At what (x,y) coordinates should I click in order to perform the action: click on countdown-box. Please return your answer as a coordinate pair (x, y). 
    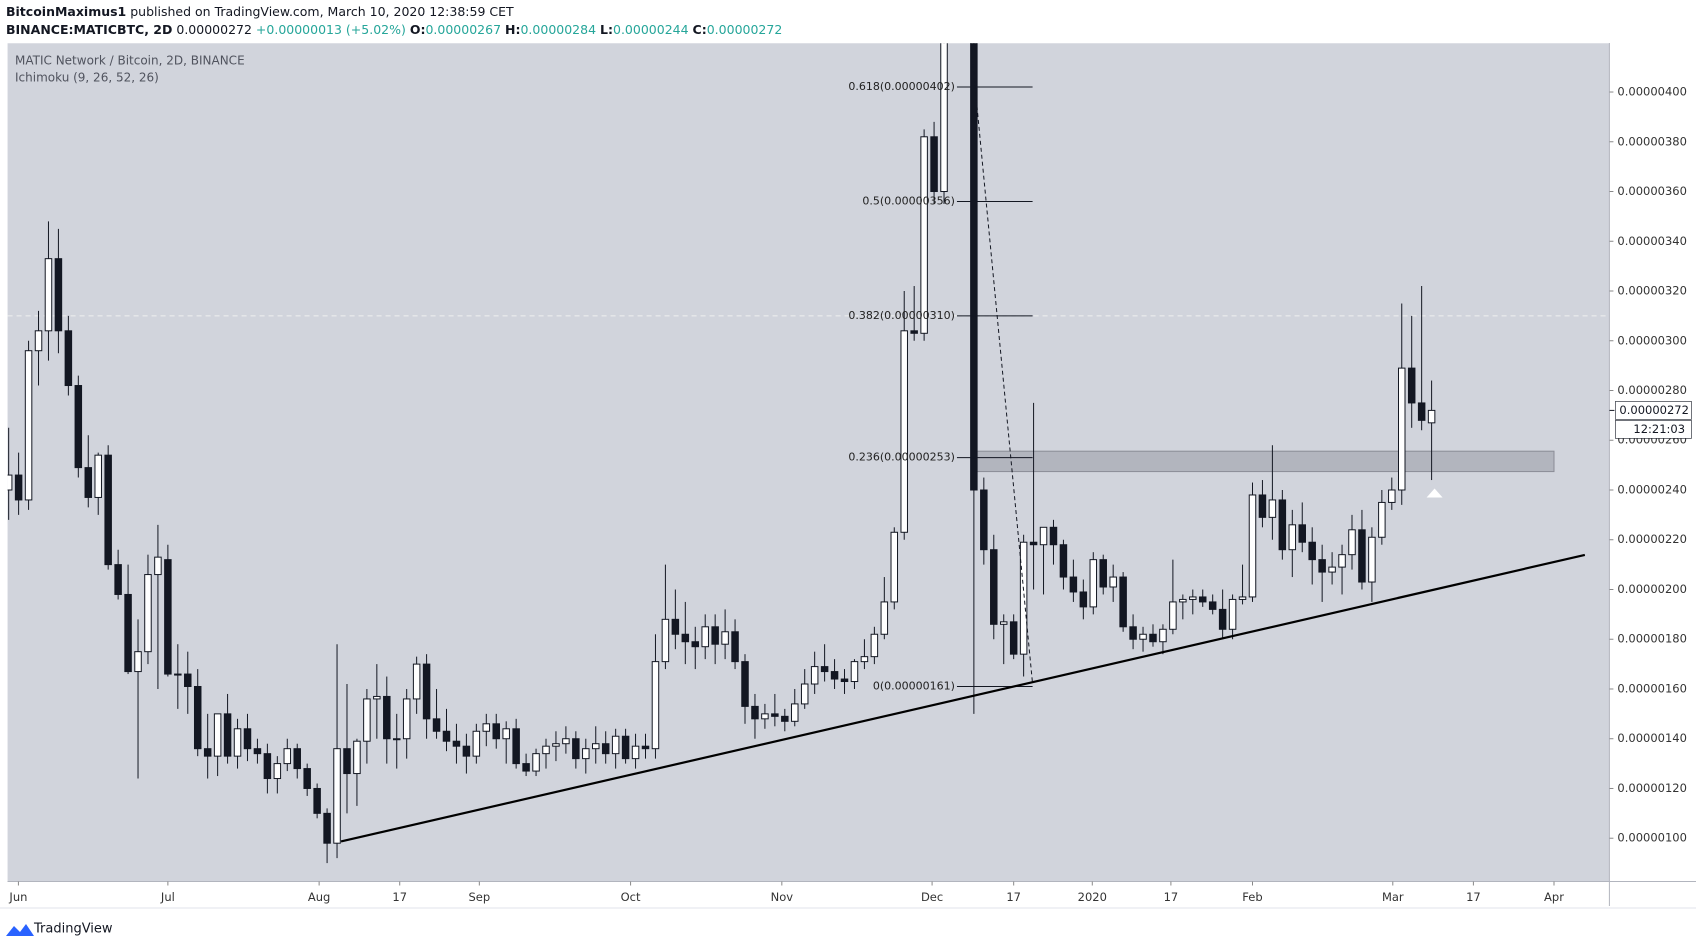
    Looking at the image, I should click on (1653, 429).